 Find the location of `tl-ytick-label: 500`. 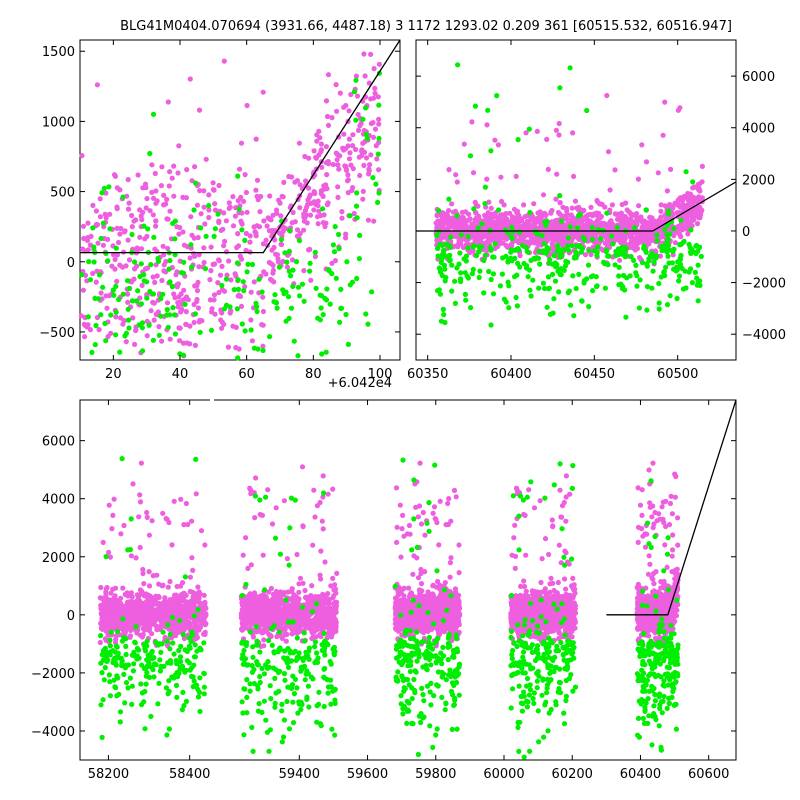

tl-ytick-label: 500 is located at coordinates (62, 193).